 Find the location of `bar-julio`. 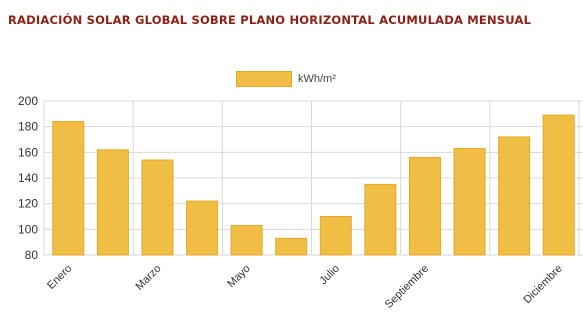

bar-julio is located at coordinates (335, 236).